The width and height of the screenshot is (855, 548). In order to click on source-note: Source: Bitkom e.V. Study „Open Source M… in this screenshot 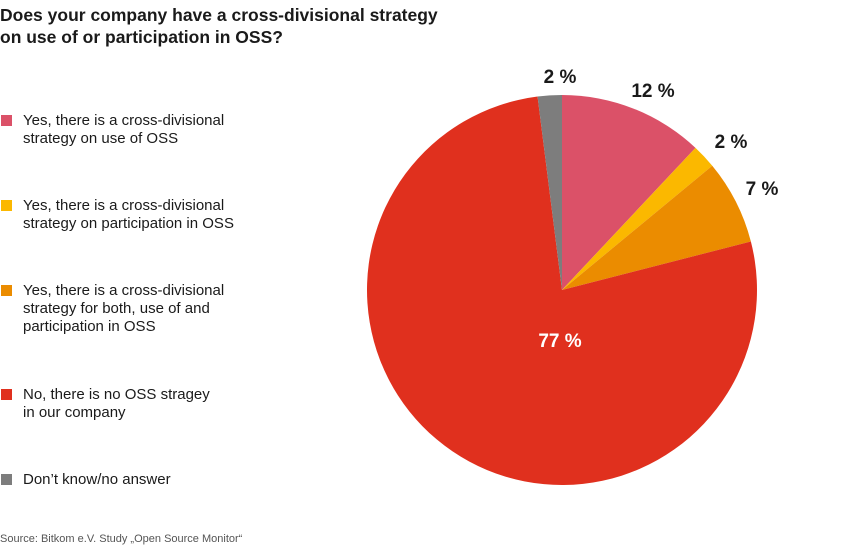, I will do `click(121, 539)`.